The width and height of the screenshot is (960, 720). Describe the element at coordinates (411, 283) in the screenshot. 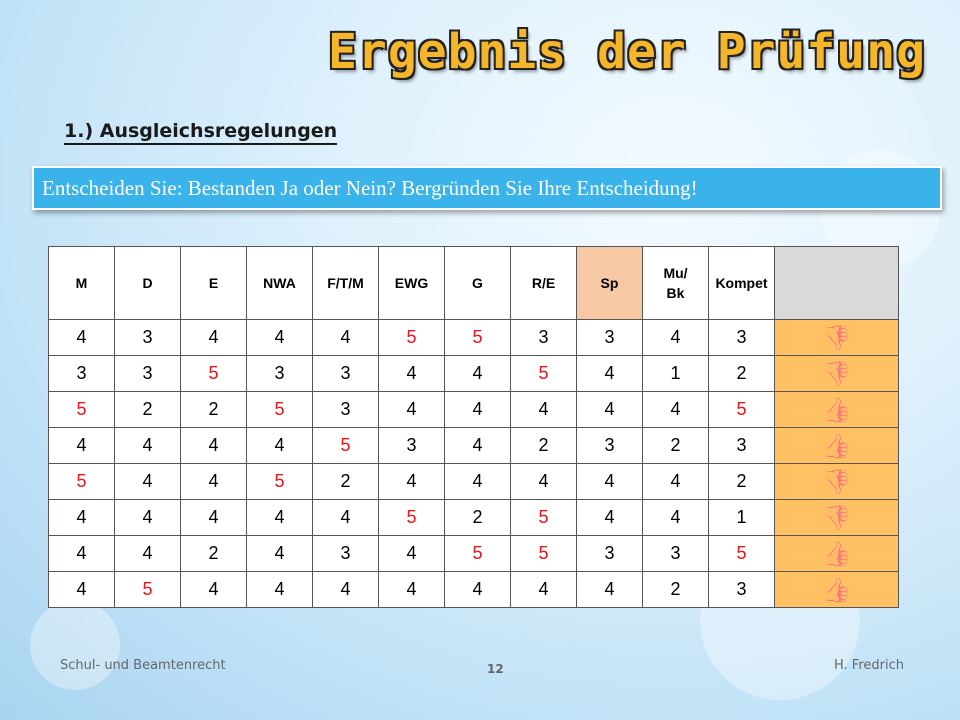

I see `column-header: EWG` at that location.